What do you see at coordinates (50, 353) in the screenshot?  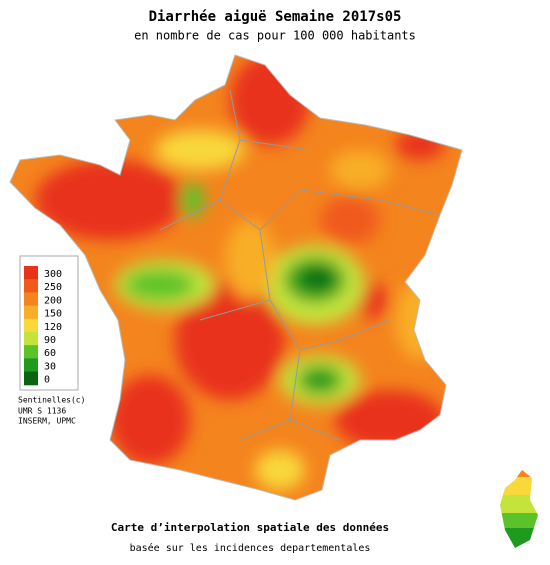 I see `legend-label: 60` at bounding box center [50, 353].